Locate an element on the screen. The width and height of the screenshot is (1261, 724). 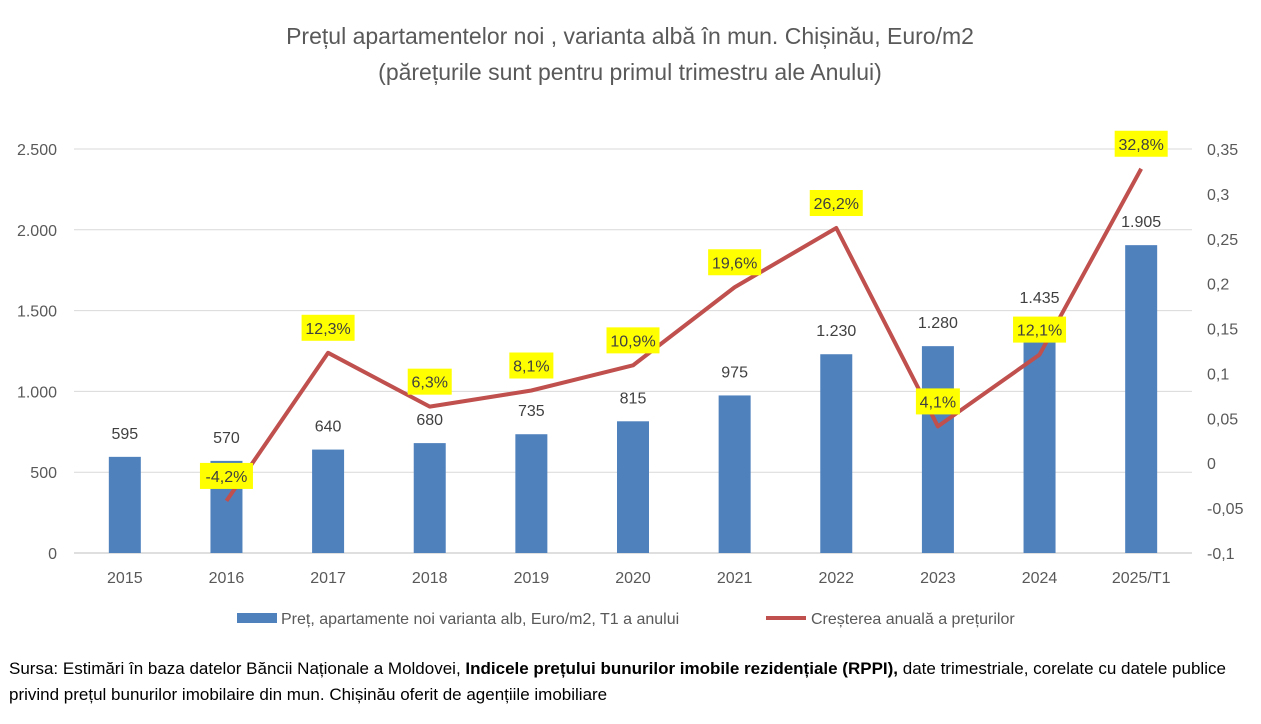
x-tick-label: 2015 is located at coordinates (125, 578).